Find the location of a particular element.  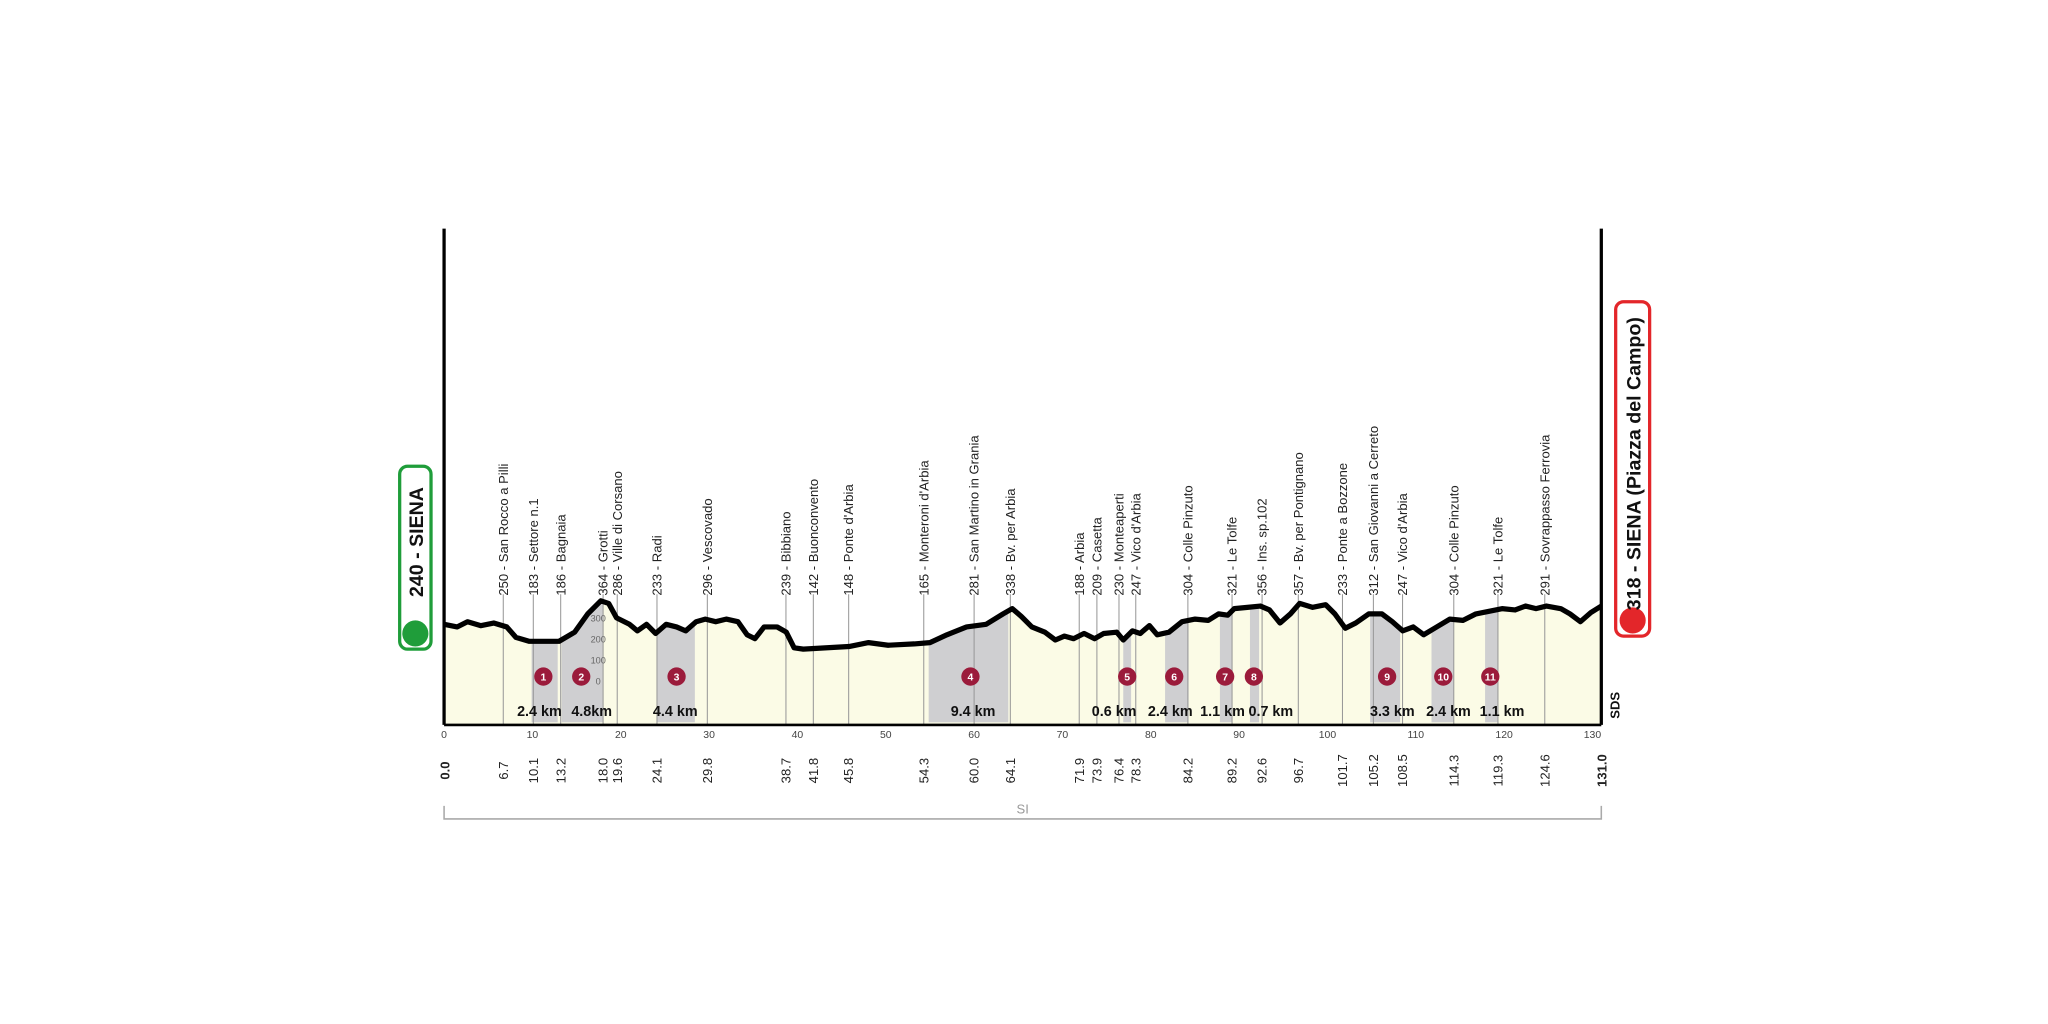

waypoint-label: 148 - Ponte d'Arbia is located at coordinates (848, 540).